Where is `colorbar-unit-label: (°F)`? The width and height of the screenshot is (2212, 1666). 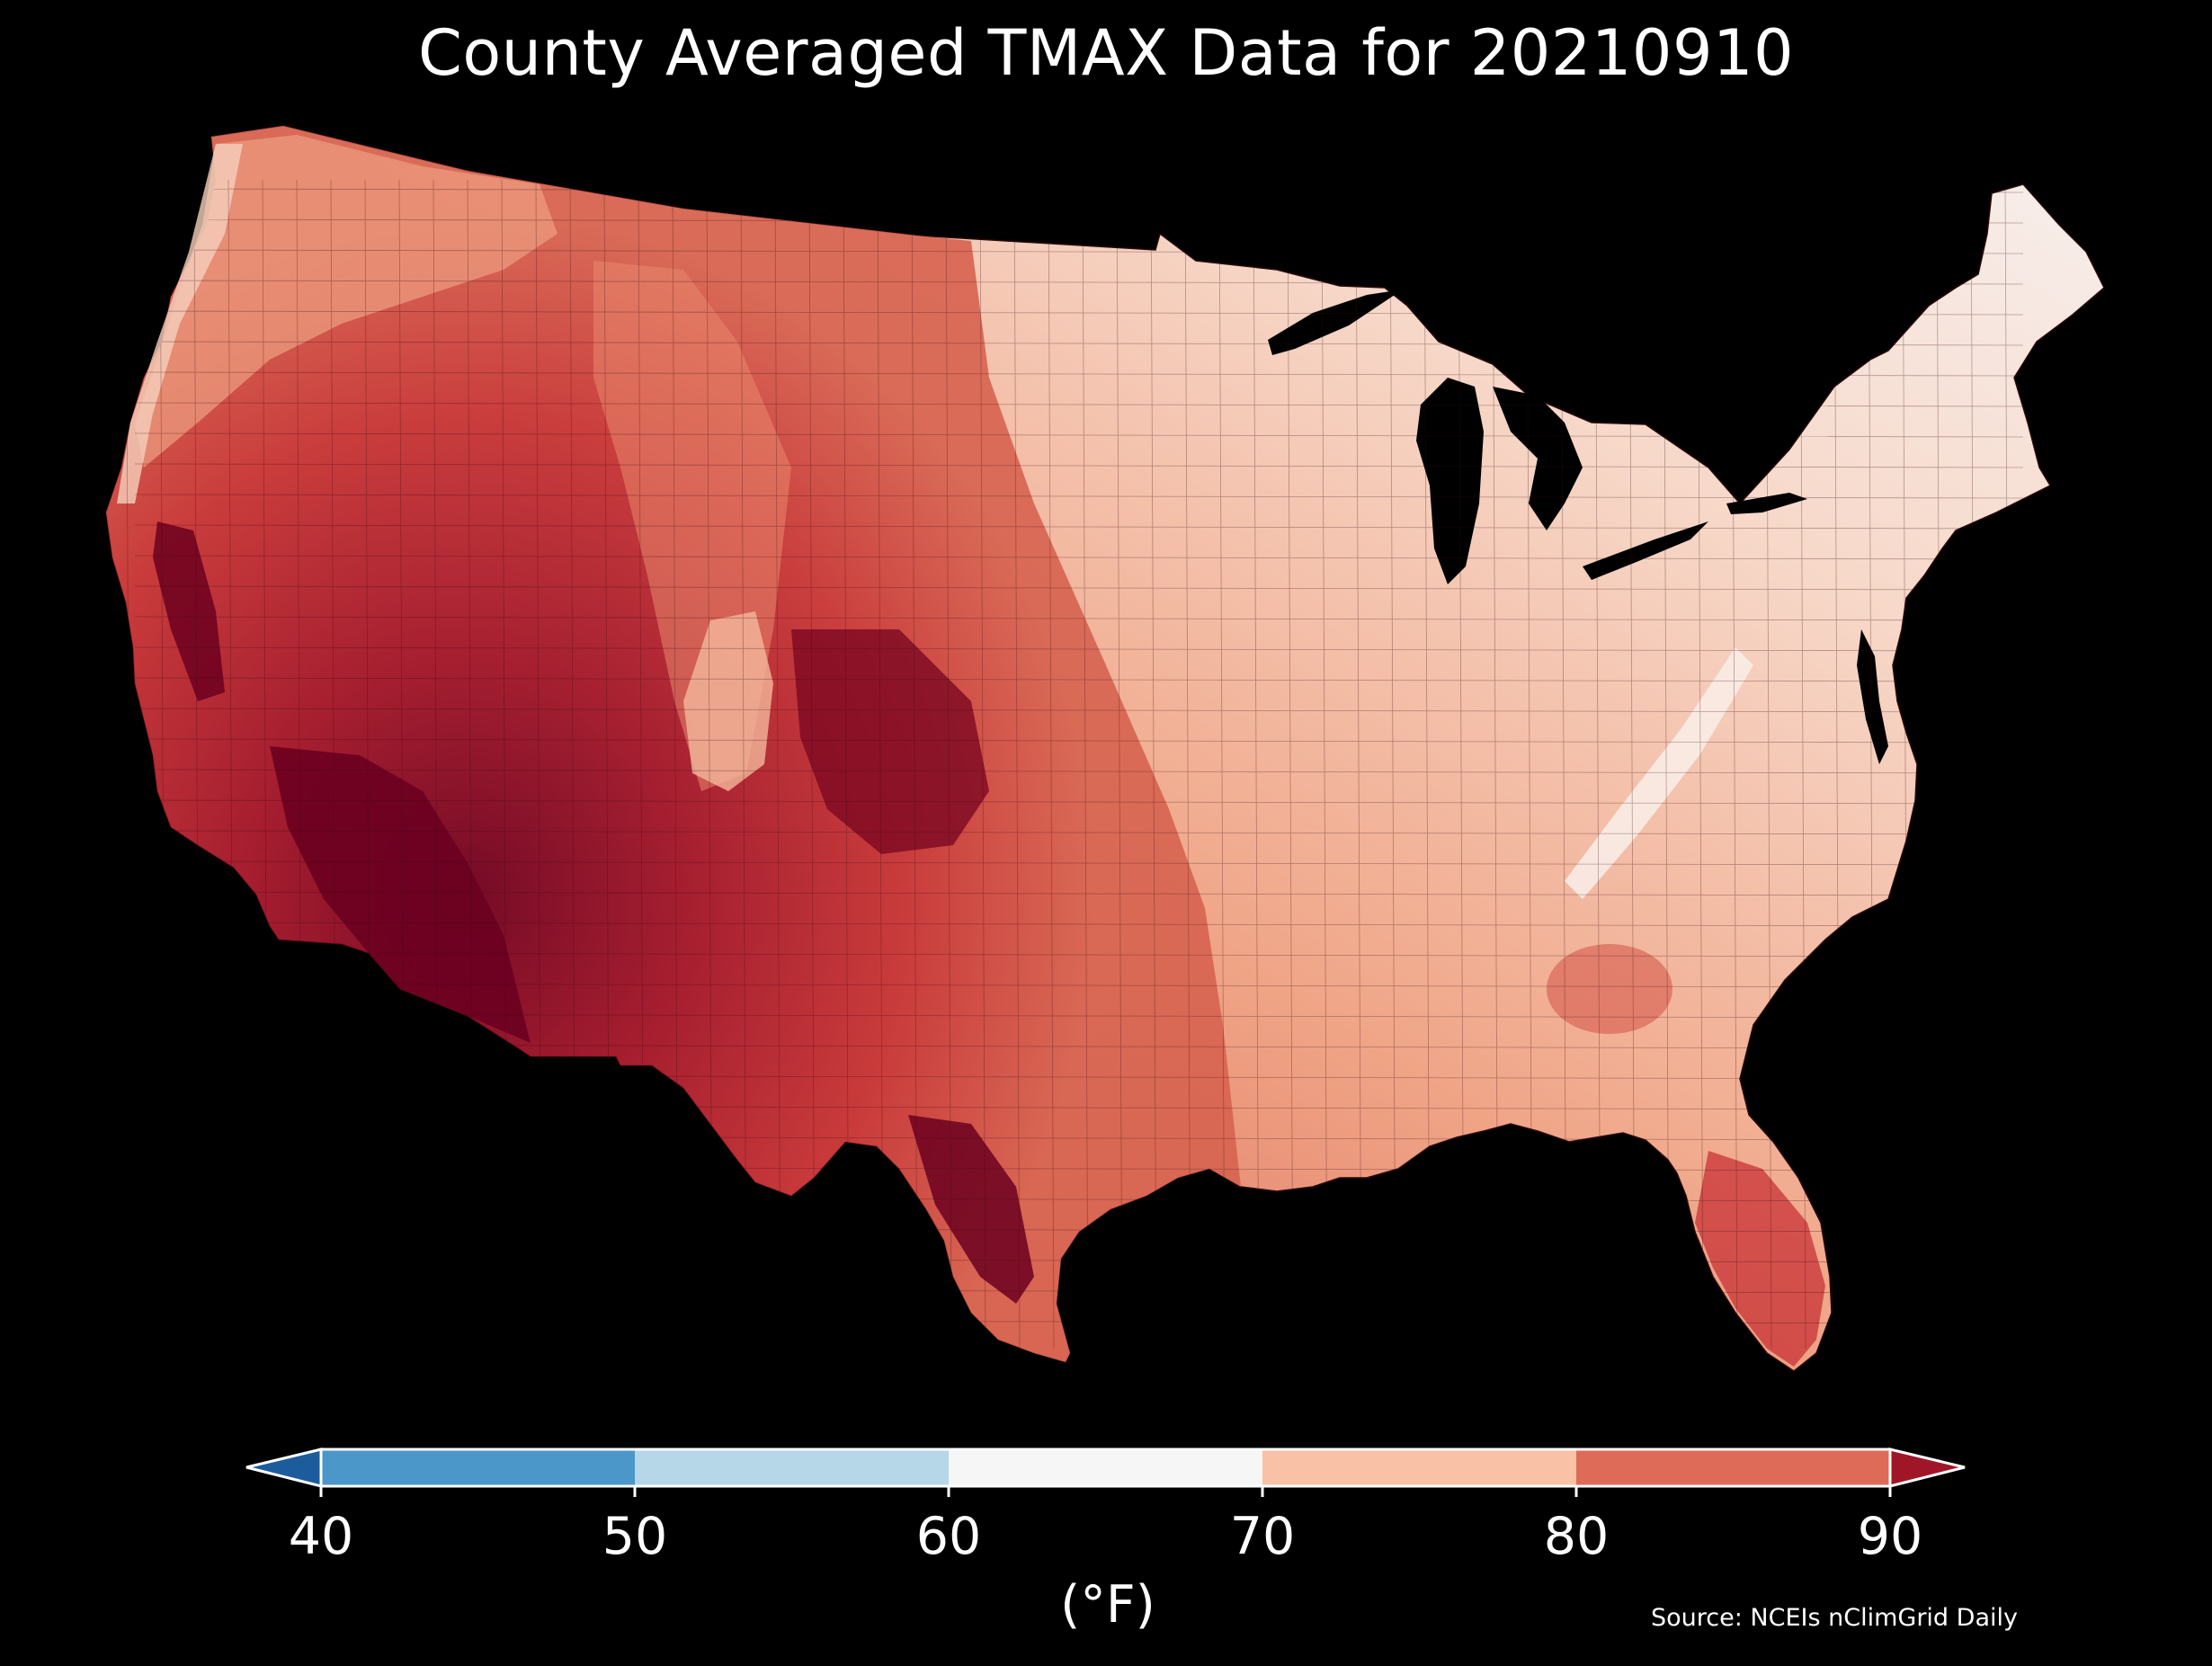 colorbar-unit-label: (°F) is located at coordinates (1107, 1605).